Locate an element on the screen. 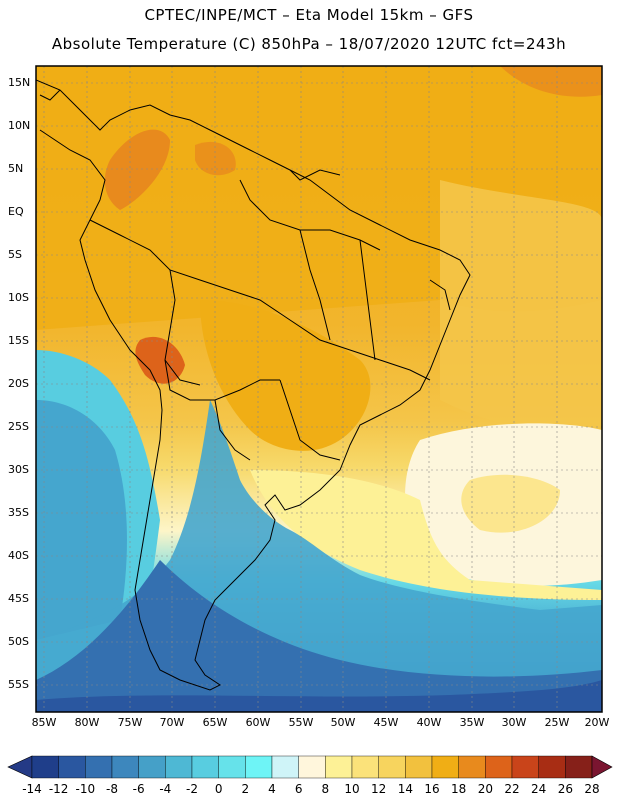 This screenshot has width=618, height=800. colorbar-label: 20 is located at coordinates (485, 789).